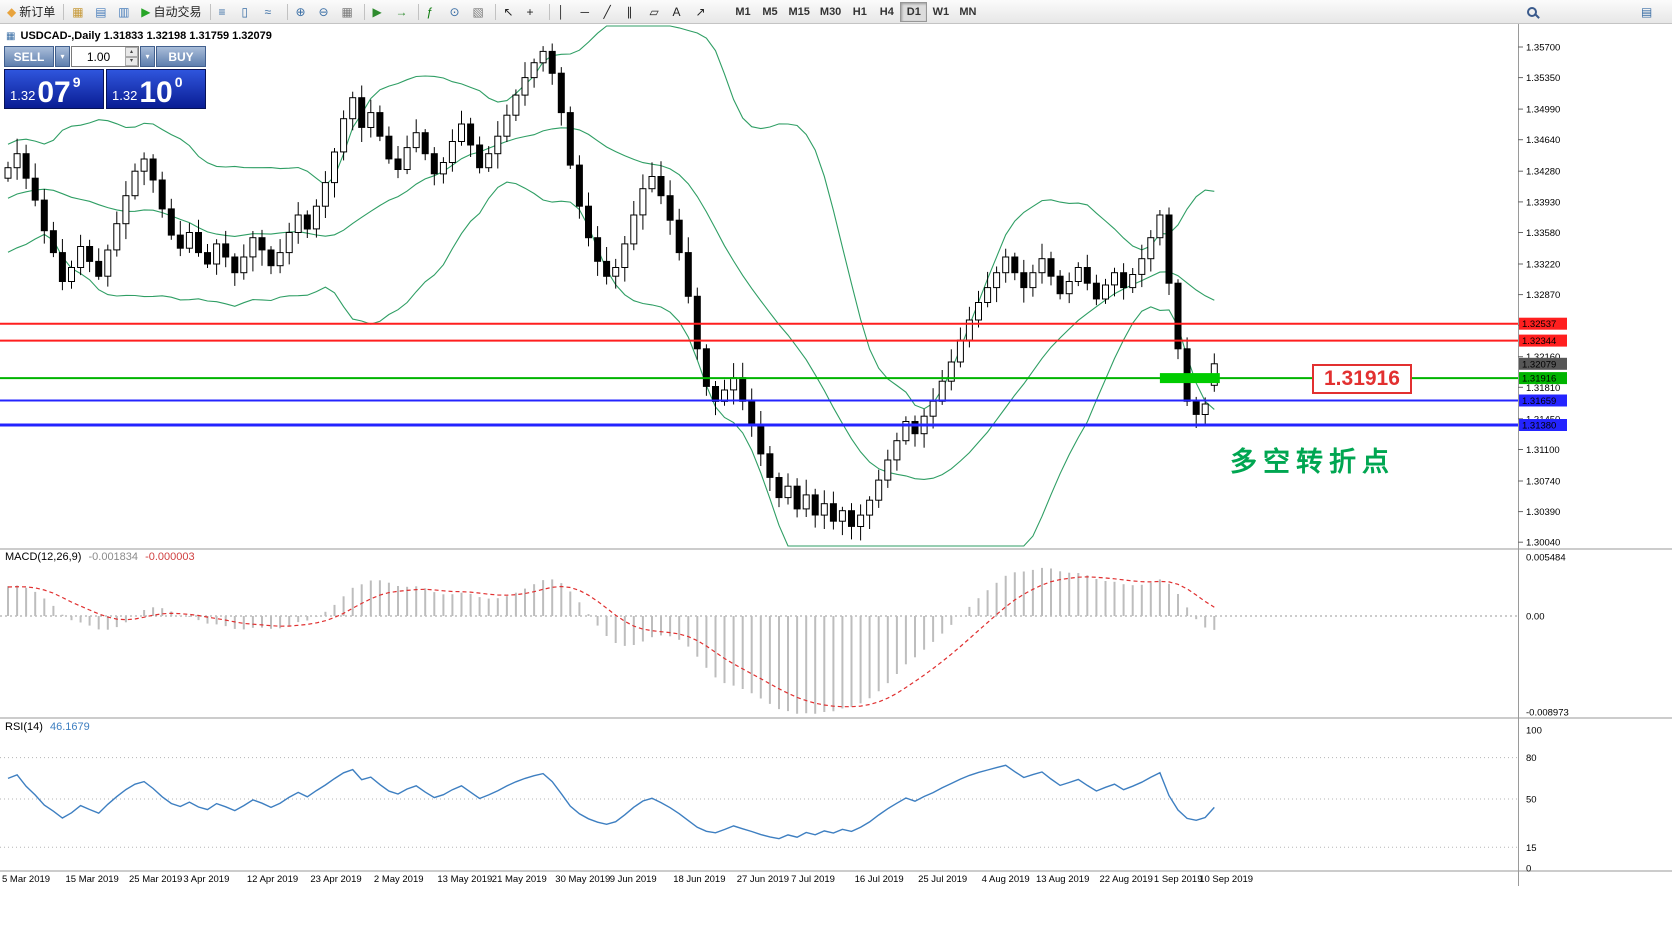 This screenshot has height=950, width=1672. Describe the element at coordinates (565, 12) in the screenshot. I see `vertical-line-icon: │` at that location.